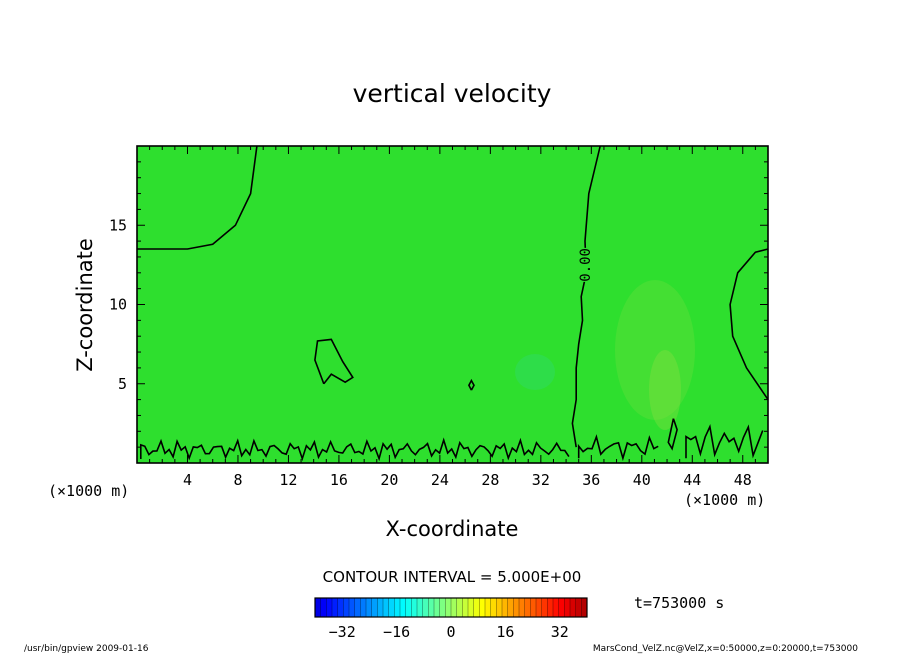 Image resolution: width=904 pixels, height=654 pixels. Describe the element at coordinates (450, 632) in the screenshot. I see `colorbar-tick-label: 0` at that location.